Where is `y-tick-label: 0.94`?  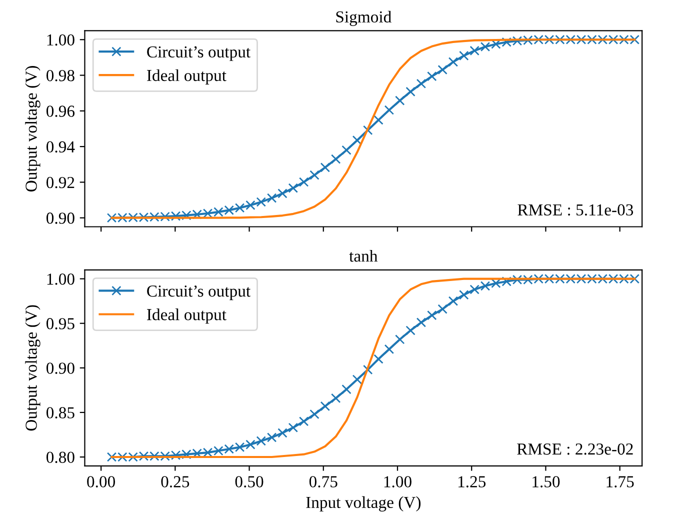 y-tick-label: 0.94 is located at coordinates (60, 147).